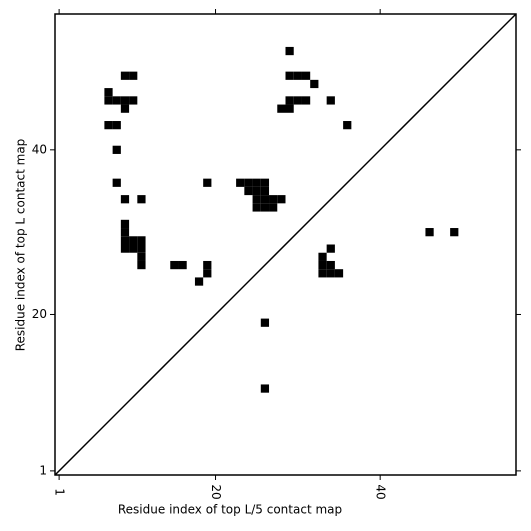 Image resolution: width=531 pixels, height=531 pixels. I want to click on x-tick-label: 40, so click(381, 491).